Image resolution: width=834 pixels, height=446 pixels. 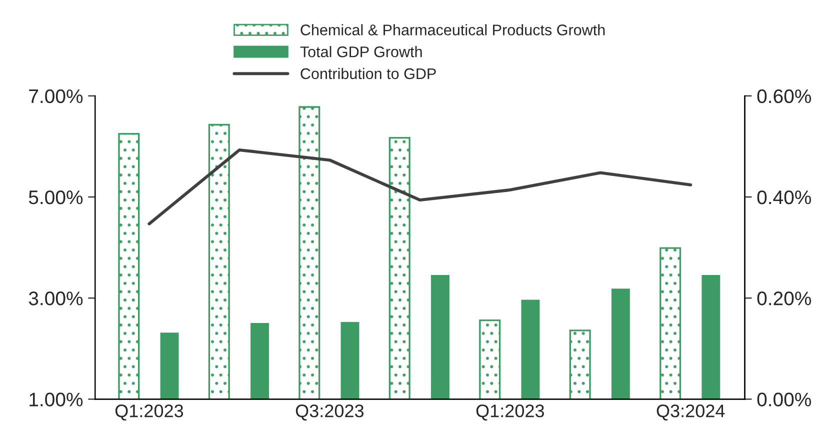 I want to click on y-tick-label: 3.00%, so click(x=55, y=299).